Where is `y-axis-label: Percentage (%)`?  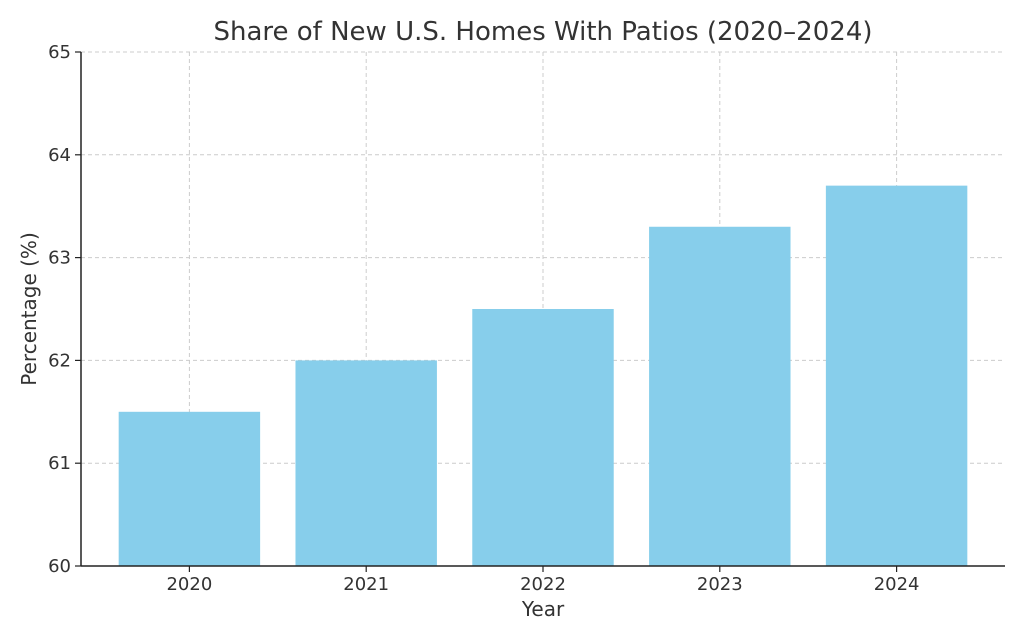 y-axis-label: Percentage (%) is located at coordinates (29, 308).